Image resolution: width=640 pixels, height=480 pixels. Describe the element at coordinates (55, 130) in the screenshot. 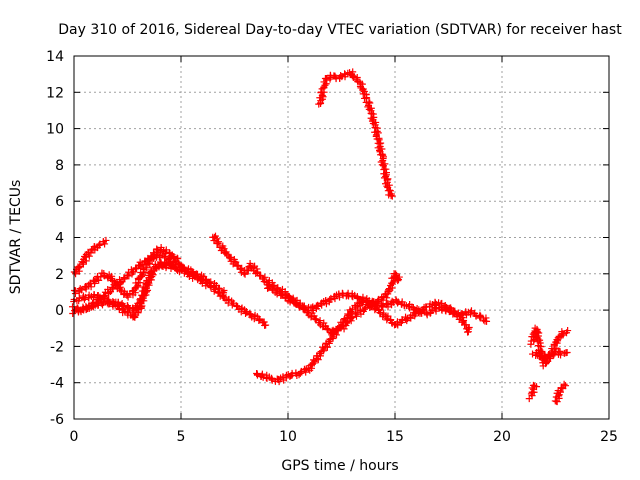

I see `y-tick-label: 10` at that location.